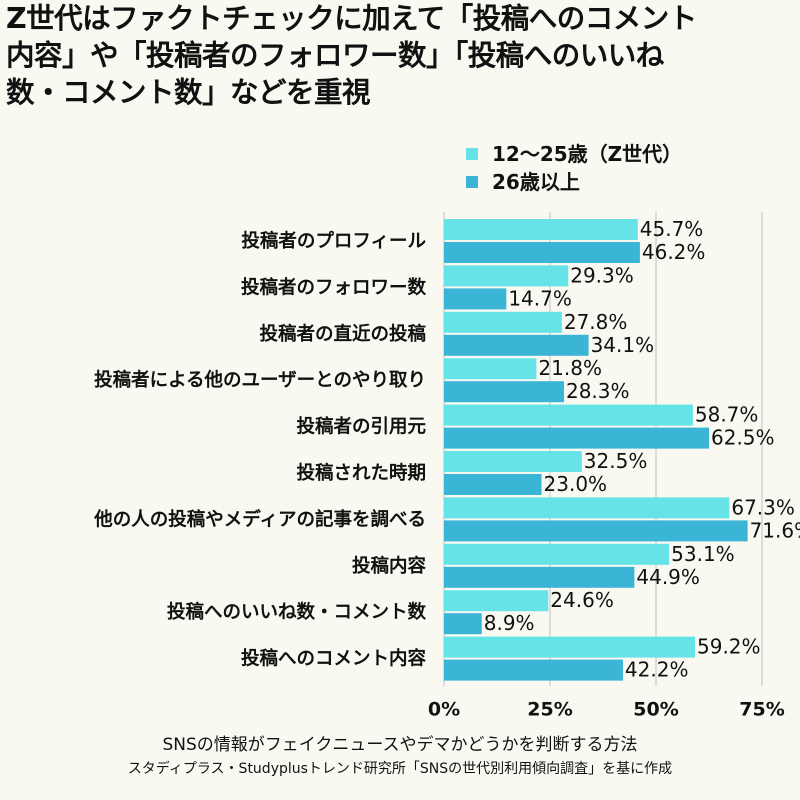  What do you see at coordinates (761, 710) in the screenshot?
I see `x-tick-label: 75%` at bounding box center [761, 710].